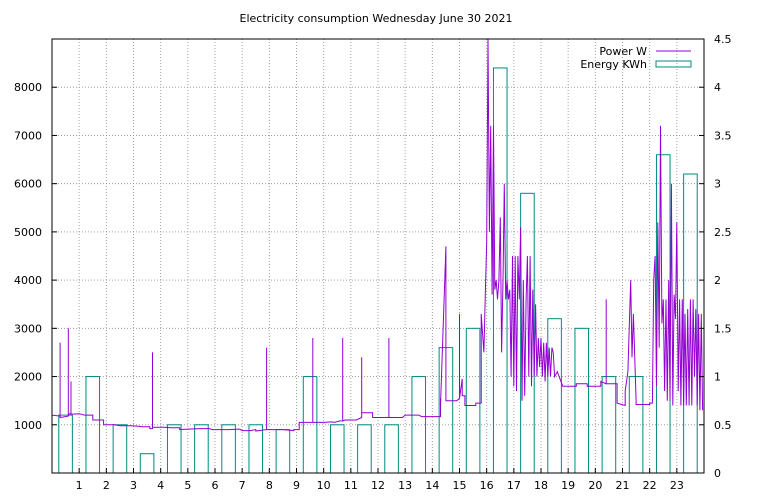 The width and height of the screenshot is (768, 500). I want to click on y-left-tick-label: 4000, so click(28, 280).